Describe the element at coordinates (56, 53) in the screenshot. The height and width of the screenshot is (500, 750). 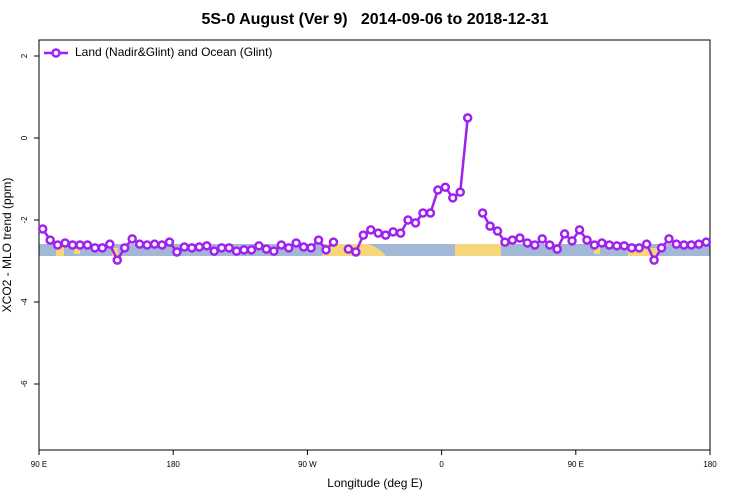
I see `legend-marker` at that location.